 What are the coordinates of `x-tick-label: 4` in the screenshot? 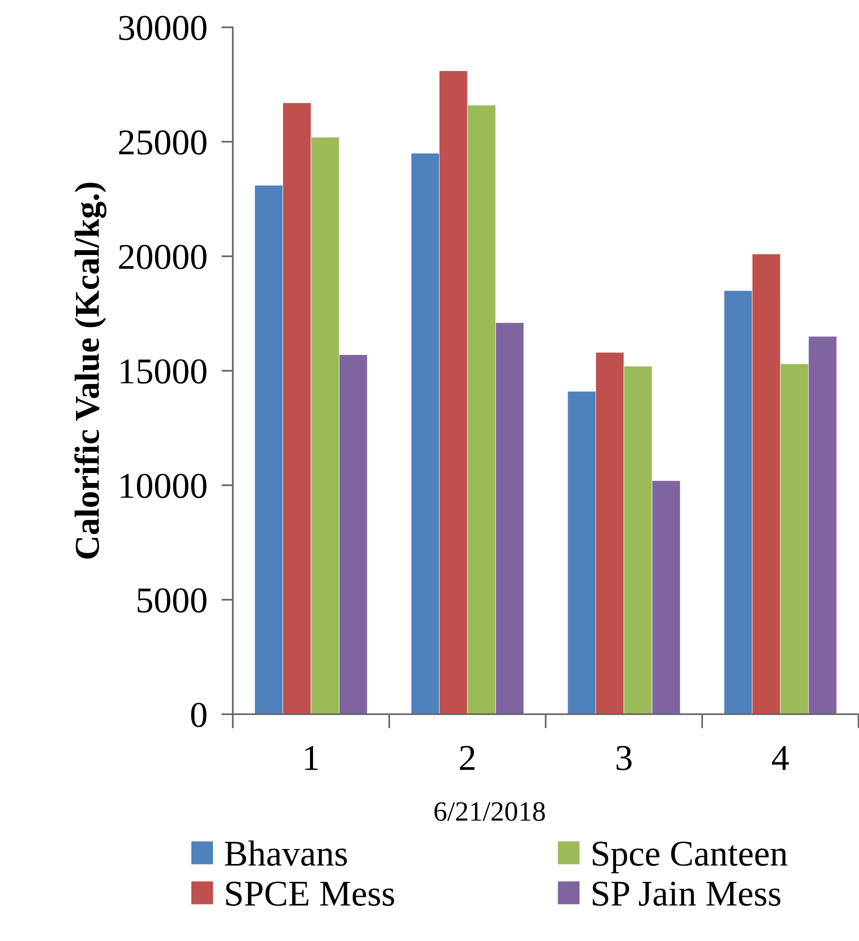 It's located at (780, 758).